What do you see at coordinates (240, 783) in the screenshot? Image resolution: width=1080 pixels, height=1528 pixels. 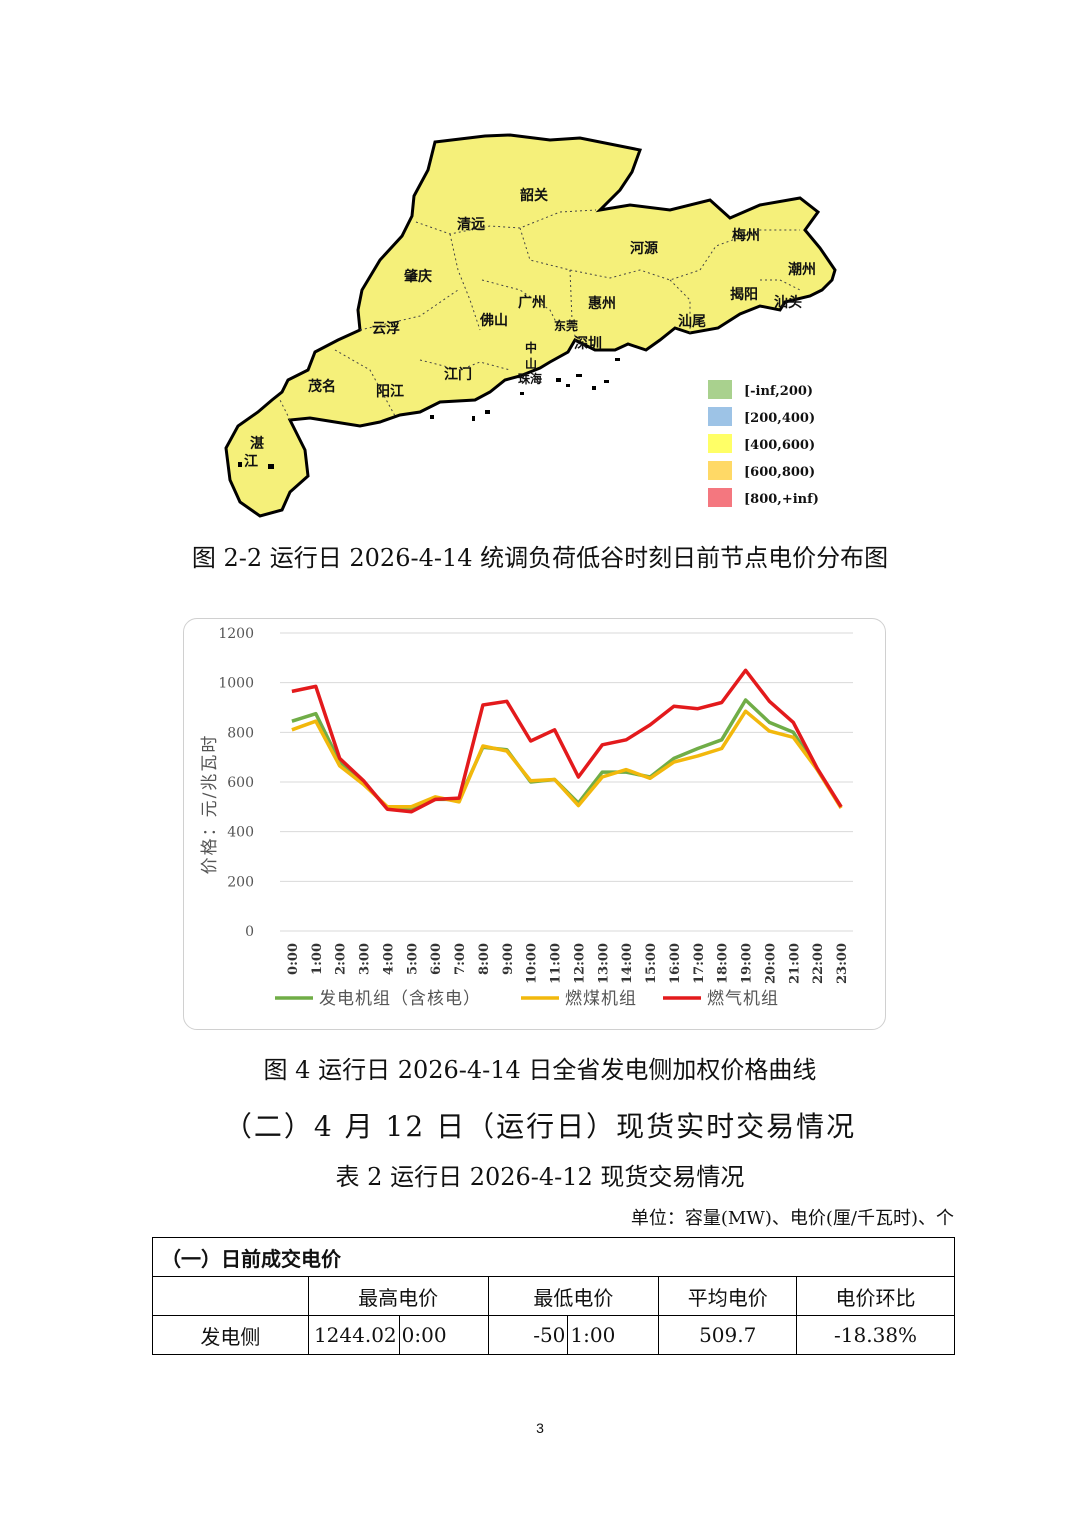 I see `y-tick-label: 600` at bounding box center [240, 783].